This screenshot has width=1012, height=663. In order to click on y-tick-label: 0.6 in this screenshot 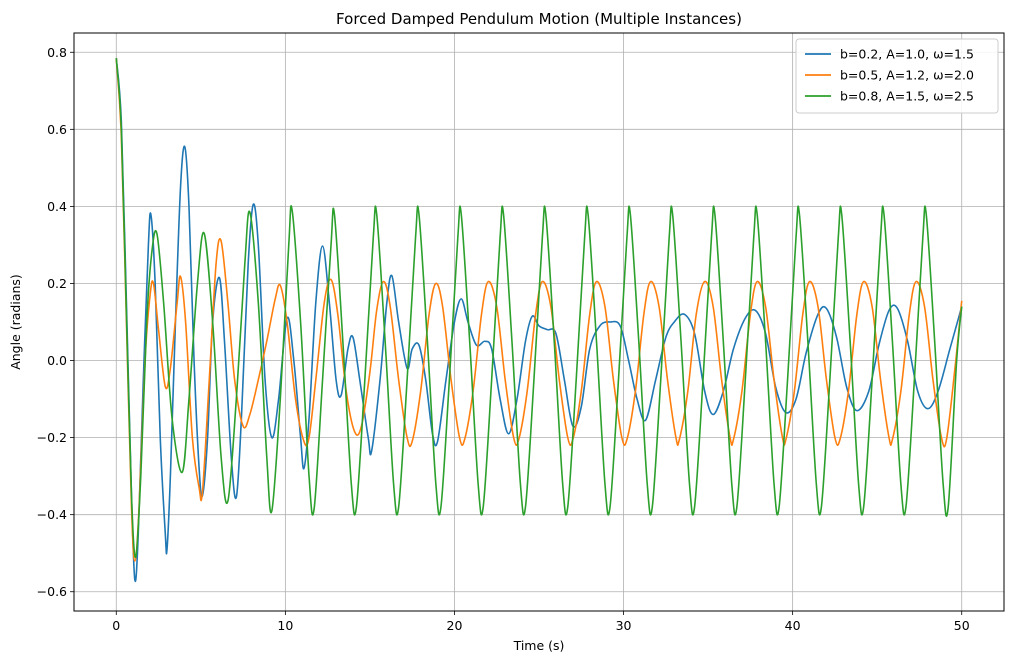, I will do `click(57, 129)`.